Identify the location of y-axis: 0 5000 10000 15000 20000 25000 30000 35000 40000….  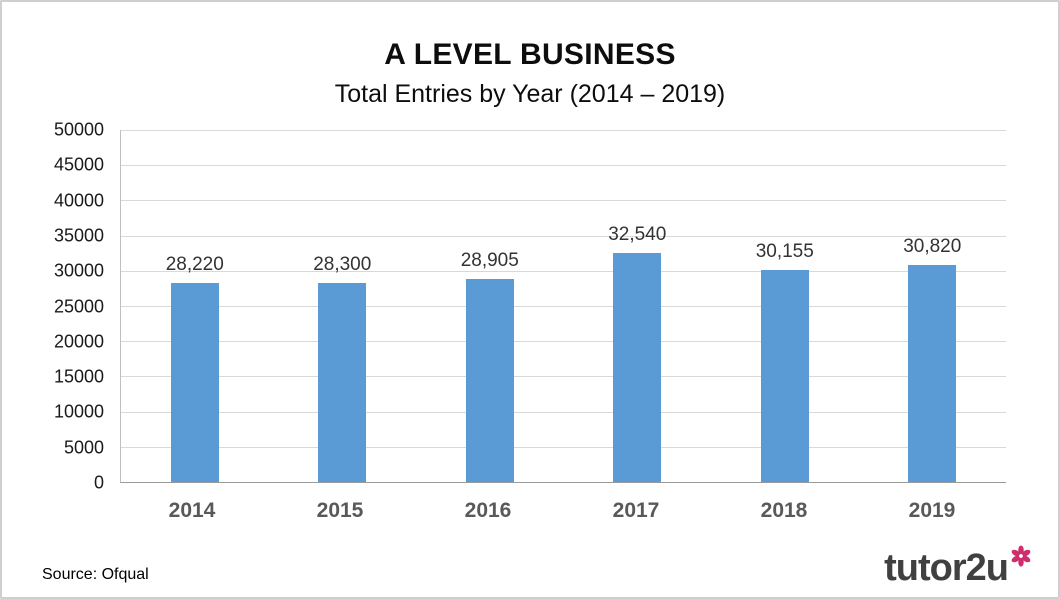
(75, 306).